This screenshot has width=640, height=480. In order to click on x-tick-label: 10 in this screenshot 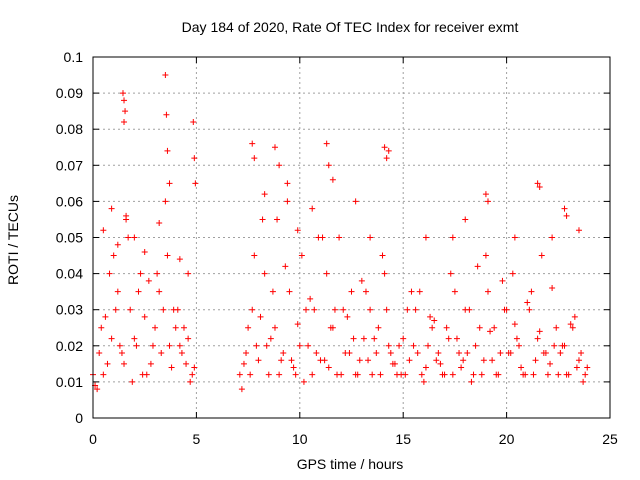, I will do `click(300, 439)`.